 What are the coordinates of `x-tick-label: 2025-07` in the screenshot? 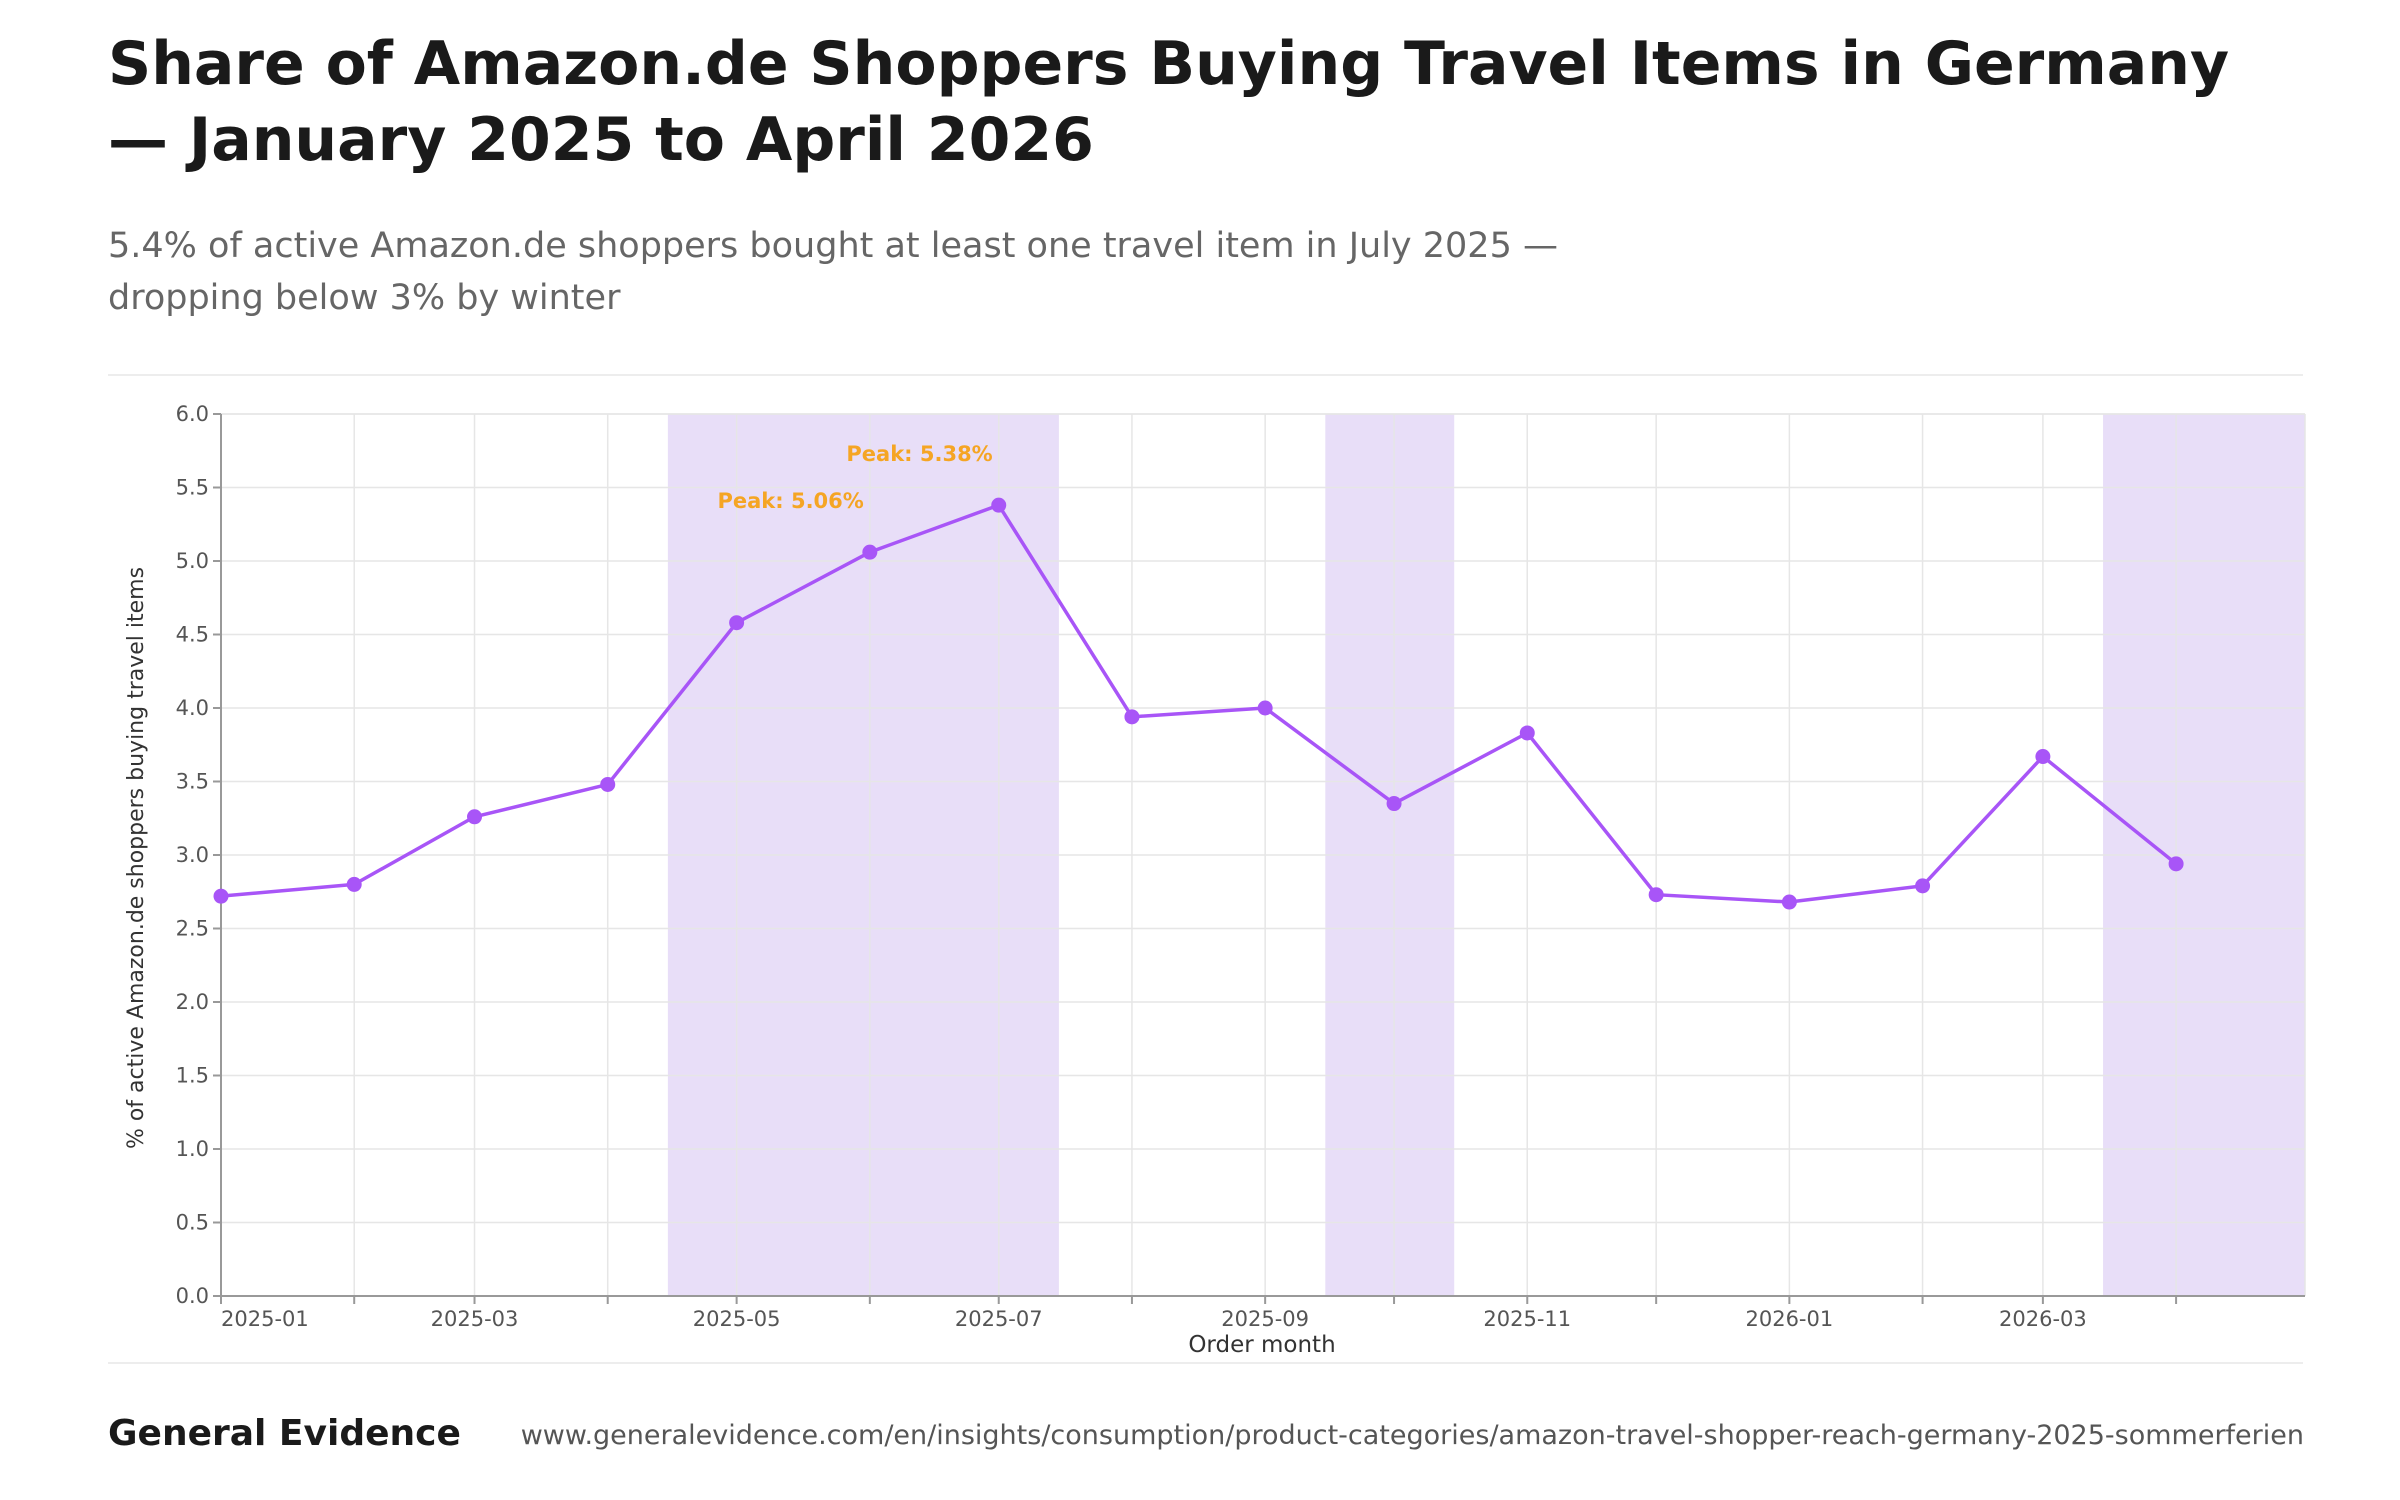 It's located at (999, 1319).